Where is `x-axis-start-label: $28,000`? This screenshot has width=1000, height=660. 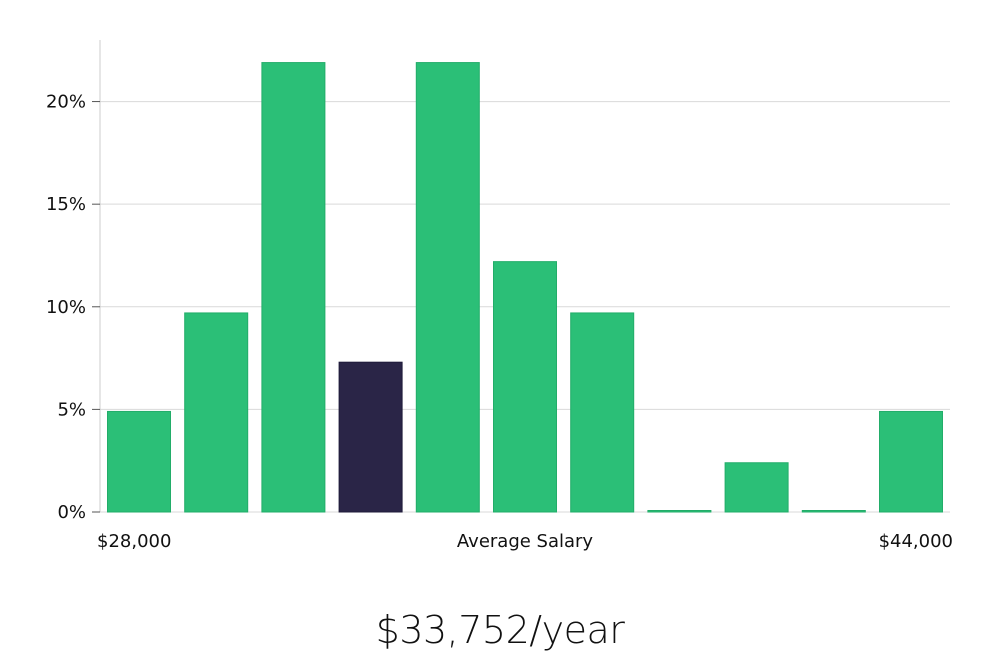 x-axis-start-label: $28,000 is located at coordinates (134, 541).